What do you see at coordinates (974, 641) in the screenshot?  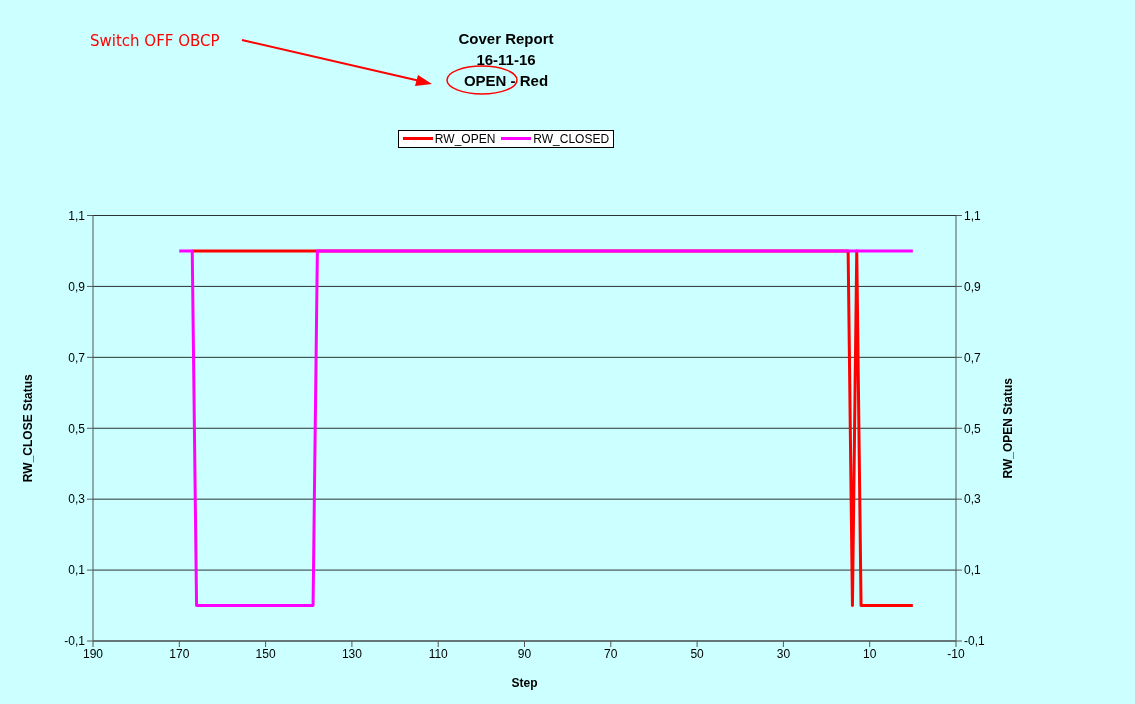 I see `y2-tick-label: -0,1` at bounding box center [974, 641].